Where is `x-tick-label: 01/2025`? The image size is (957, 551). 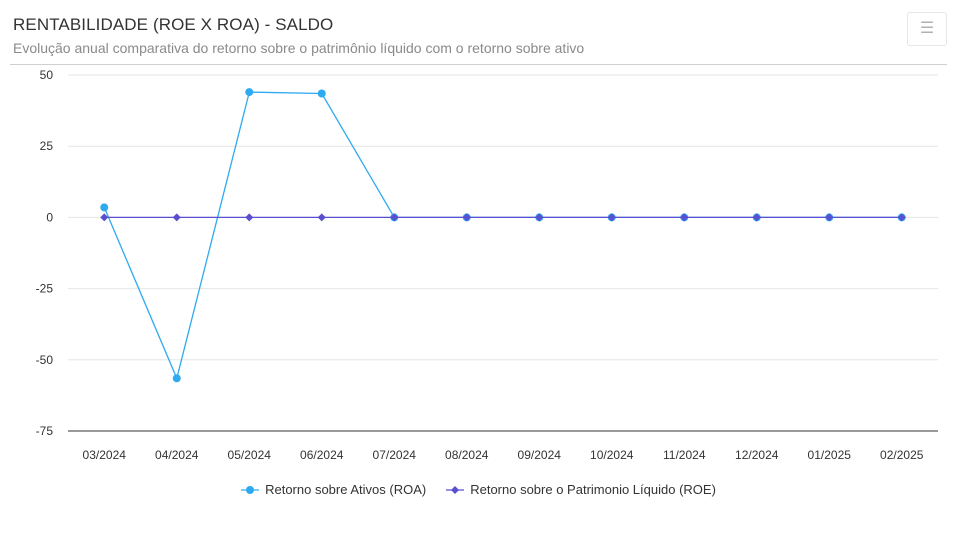 x-tick-label: 01/2025 is located at coordinates (830, 455).